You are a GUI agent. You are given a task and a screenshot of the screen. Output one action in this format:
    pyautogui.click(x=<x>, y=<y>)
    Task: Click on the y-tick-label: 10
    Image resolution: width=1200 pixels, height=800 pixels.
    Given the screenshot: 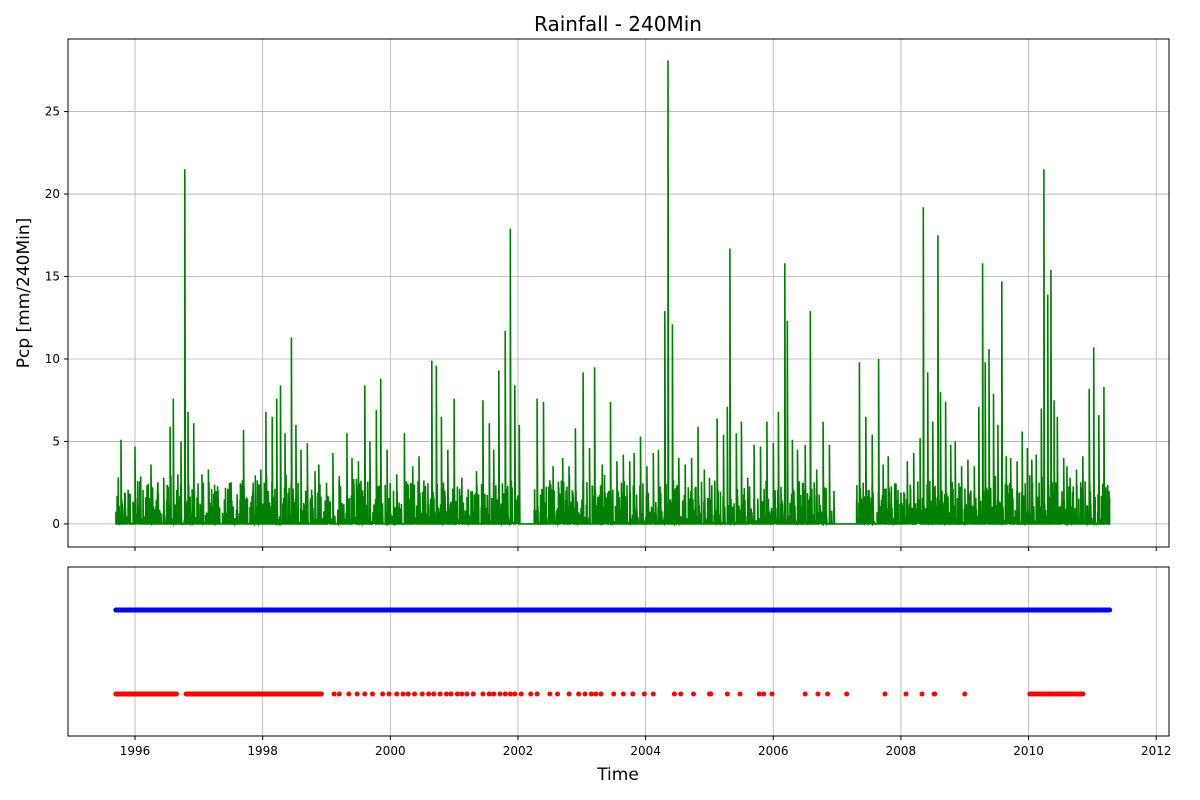 What is the action you would take?
    pyautogui.click(x=52, y=359)
    